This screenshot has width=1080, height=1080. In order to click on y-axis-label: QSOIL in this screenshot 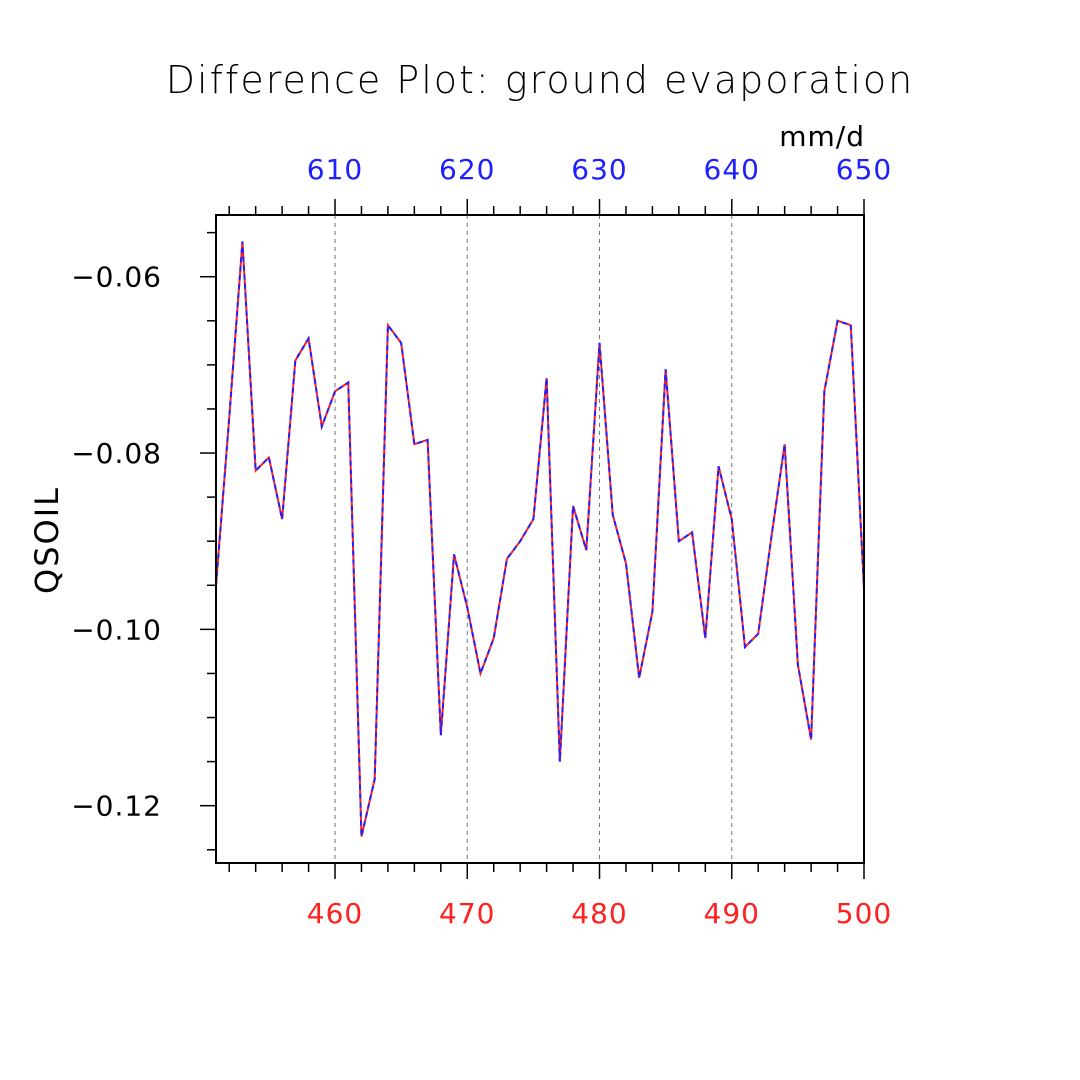, I will do `click(47, 540)`.